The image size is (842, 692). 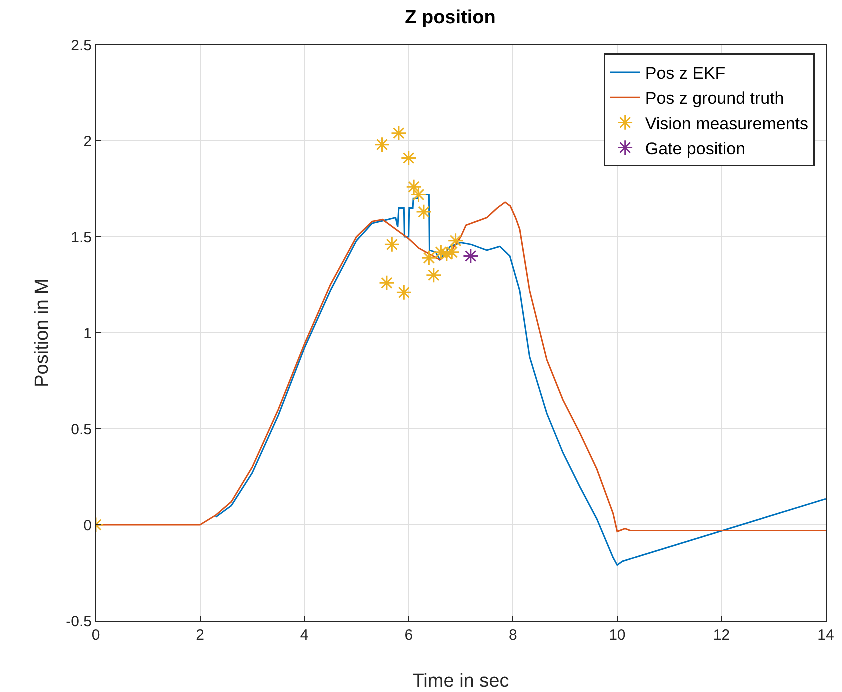 I want to click on x-axis-title: Time in sec, so click(x=461, y=681).